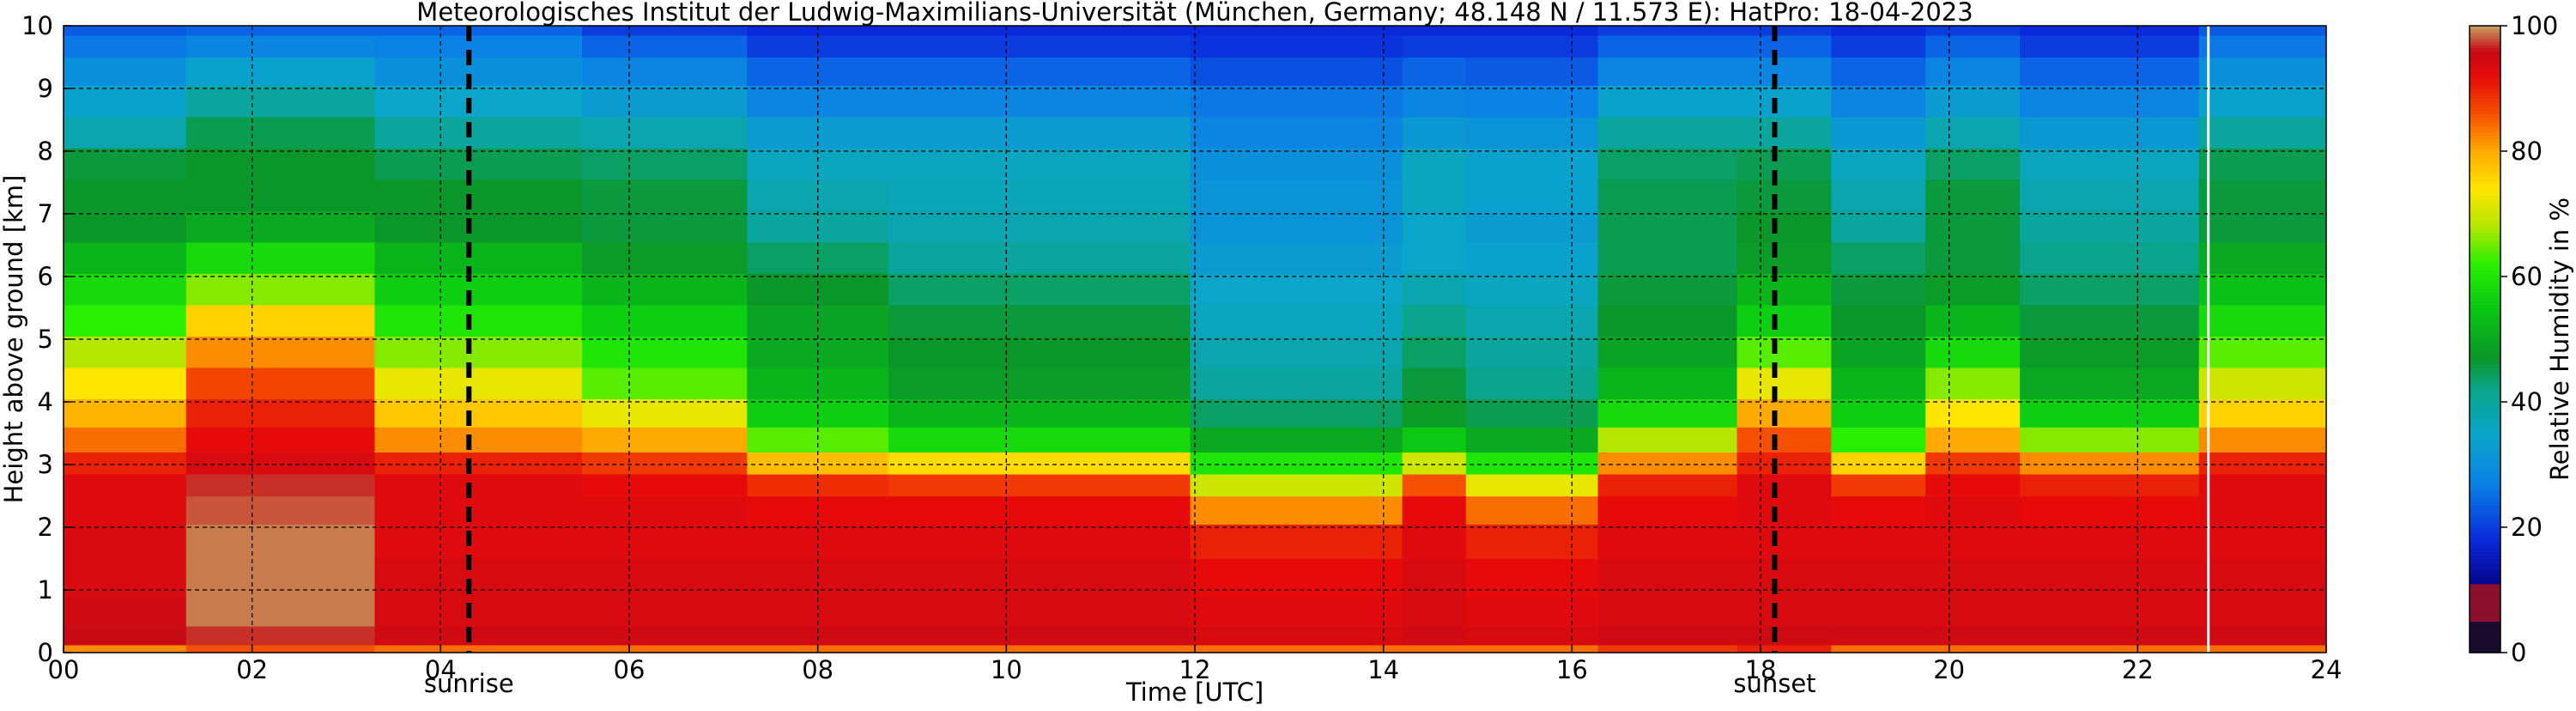  I want to click on sunrise-label: sunrise, so click(469, 684).